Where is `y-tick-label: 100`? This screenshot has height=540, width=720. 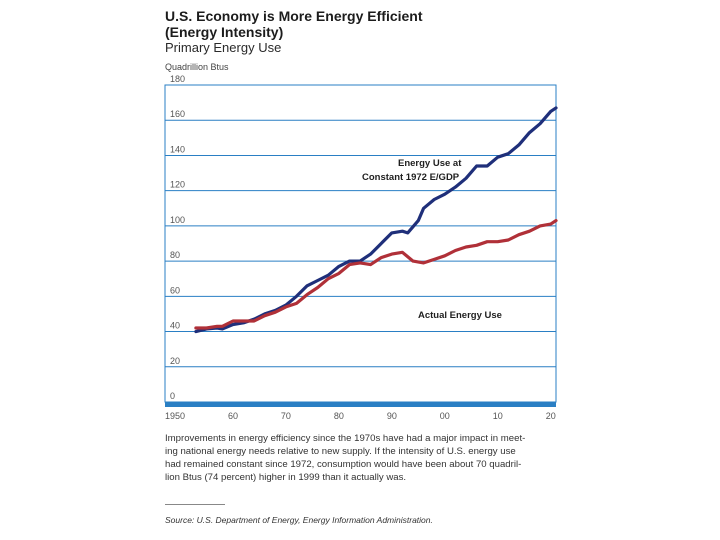 y-tick-label: 100 is located at coordinates (177, 220).